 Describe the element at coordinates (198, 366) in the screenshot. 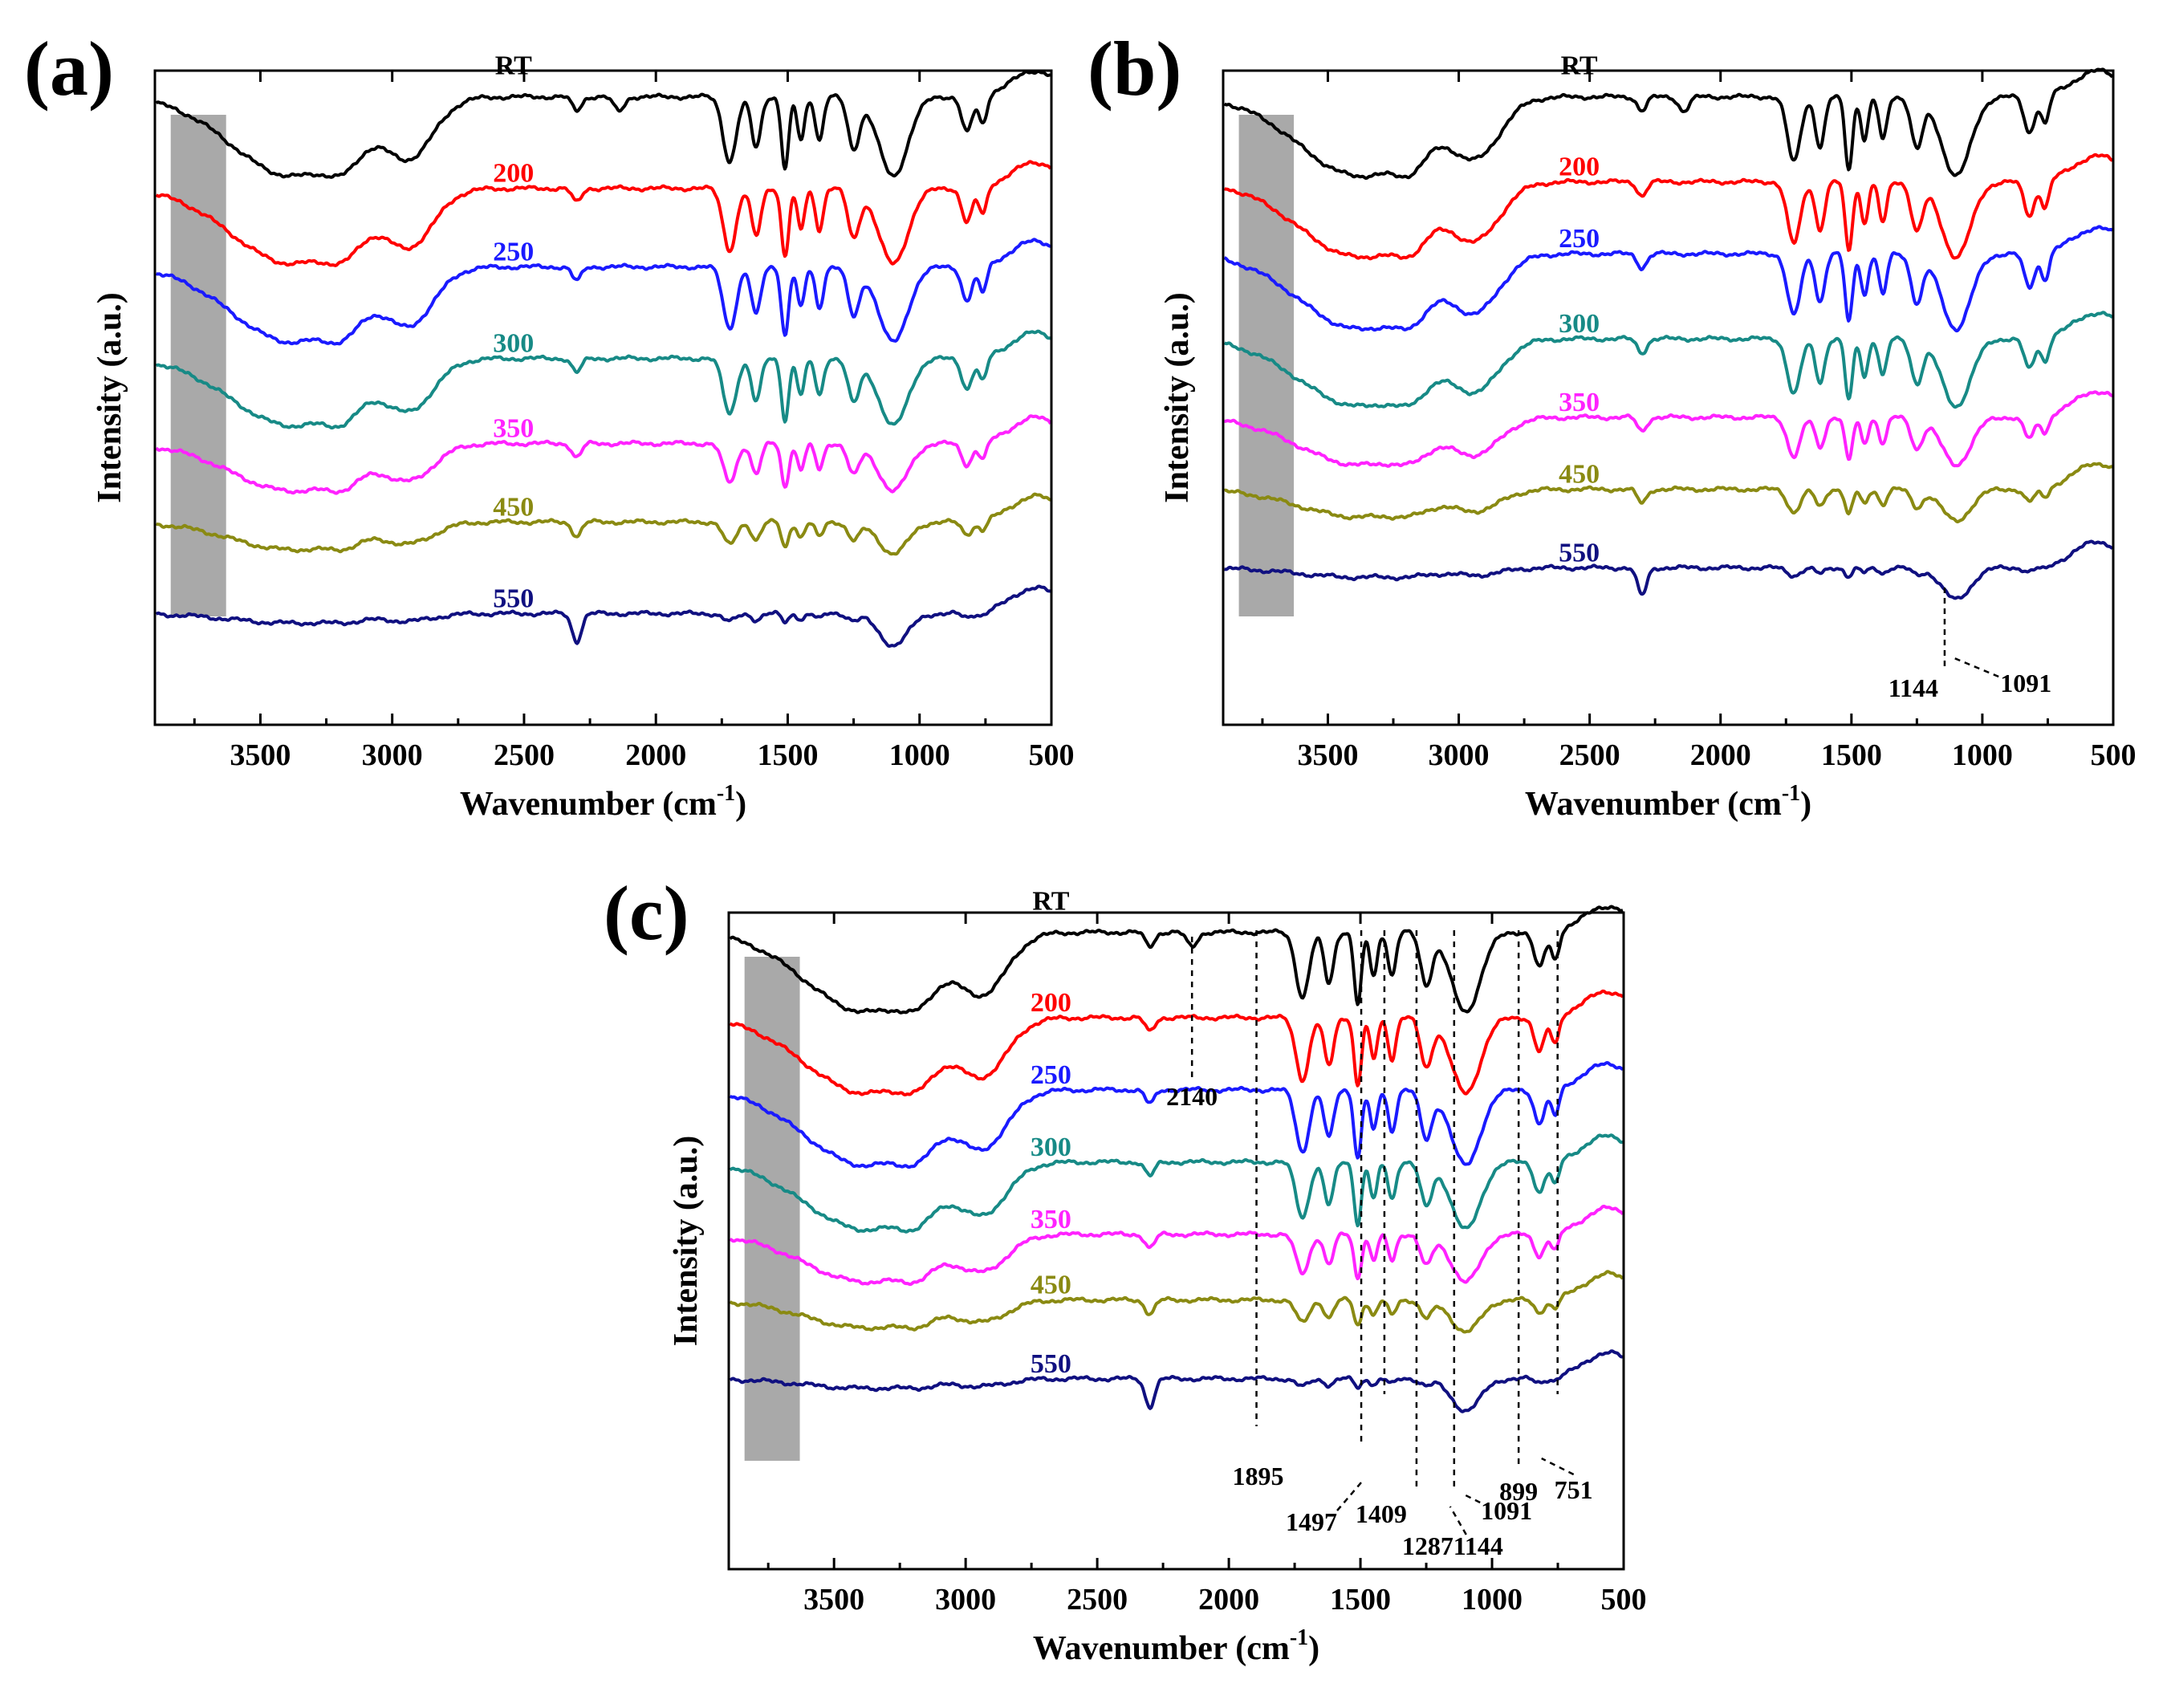

I see `highlight-band` at that location.